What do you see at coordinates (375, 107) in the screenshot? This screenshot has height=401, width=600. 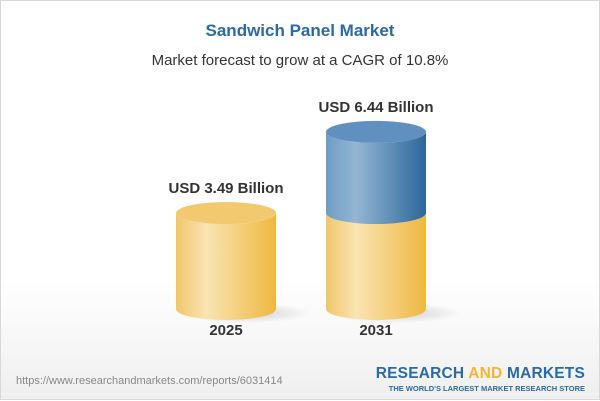 I see `data-label: USD 6.44 Billion` at bounding box center [375, 107].